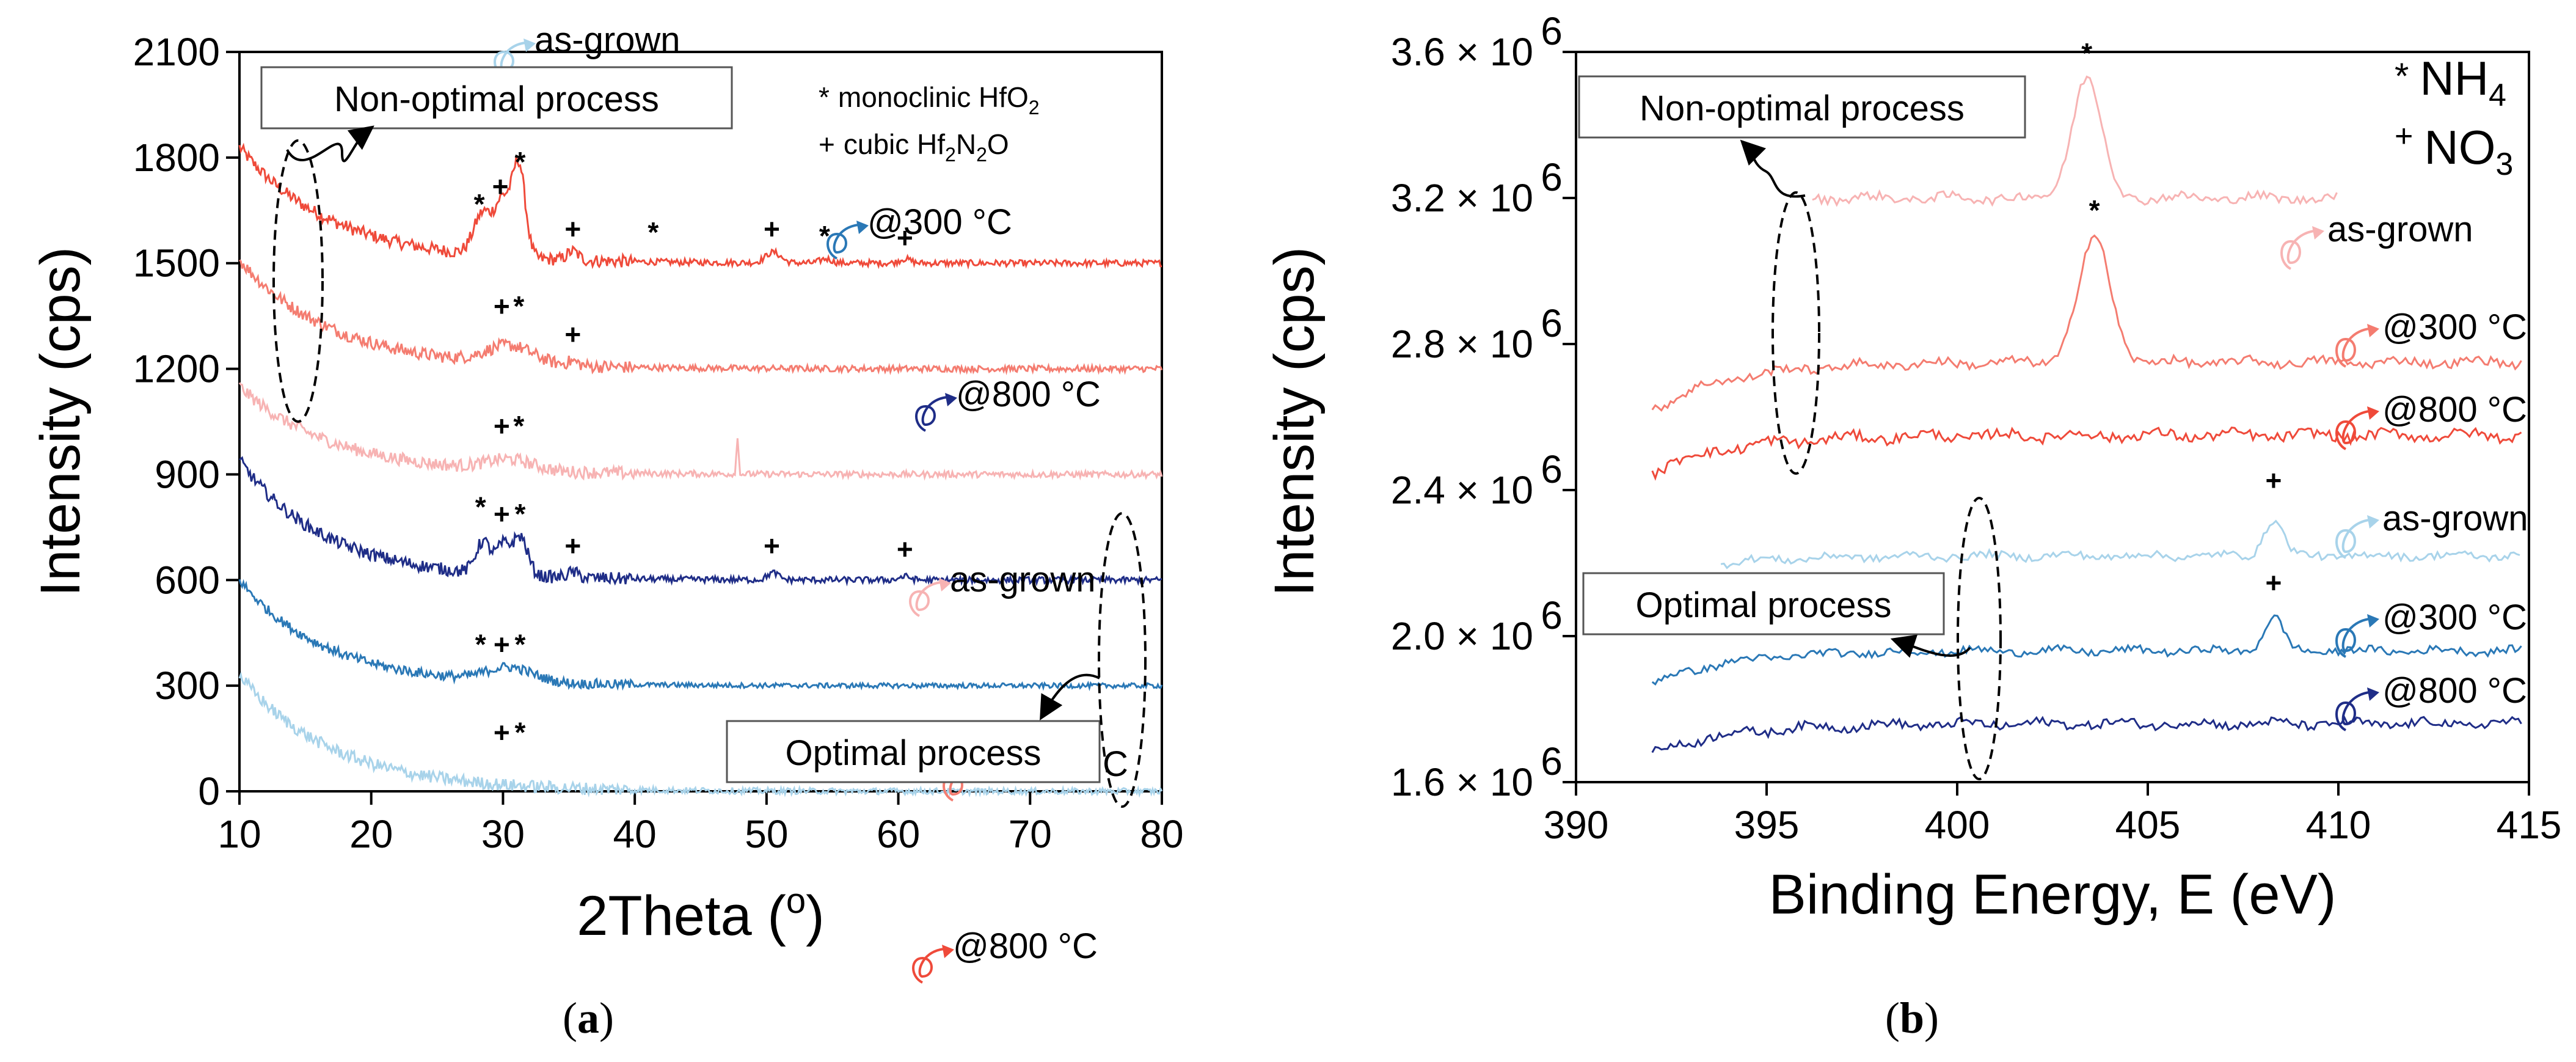  I want to click on y-tick-label: 900, so click(187, 474).